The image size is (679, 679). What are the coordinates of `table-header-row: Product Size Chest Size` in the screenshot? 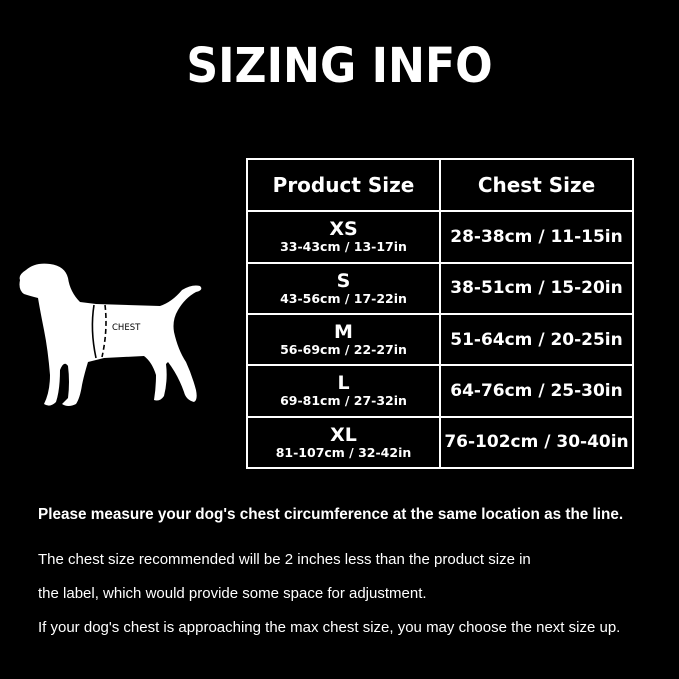 It's located at (440, 185).